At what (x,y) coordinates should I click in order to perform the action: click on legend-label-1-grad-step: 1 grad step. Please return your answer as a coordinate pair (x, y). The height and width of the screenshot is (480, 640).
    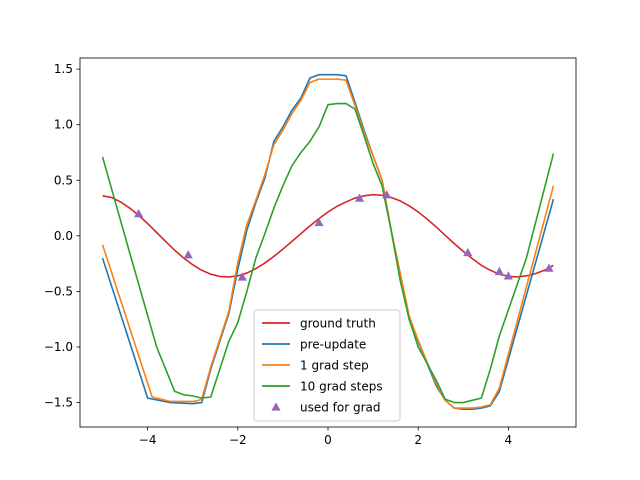
    Looking at the image, I should click on (334, 366).